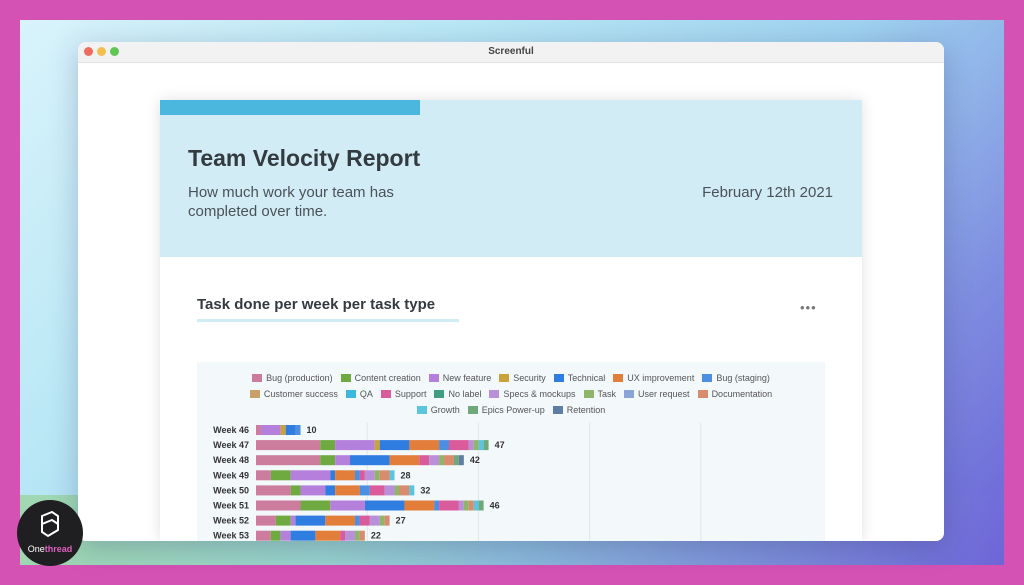  Describe the element at coordinates (101, 51) in the screenshot. I see `minimize-window-button` at that location.